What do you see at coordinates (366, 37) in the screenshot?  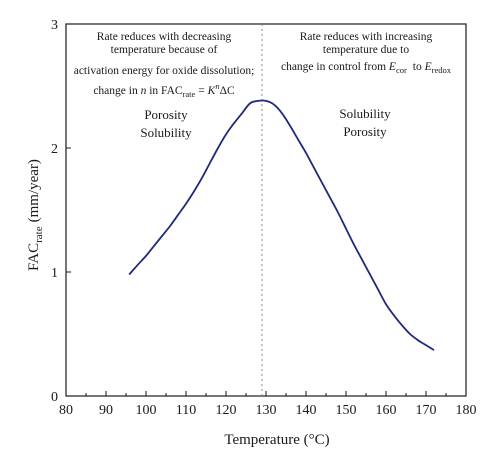 I see `right-annotation-line1: Rate reduces with increasing` at bounding box center [366, 37].